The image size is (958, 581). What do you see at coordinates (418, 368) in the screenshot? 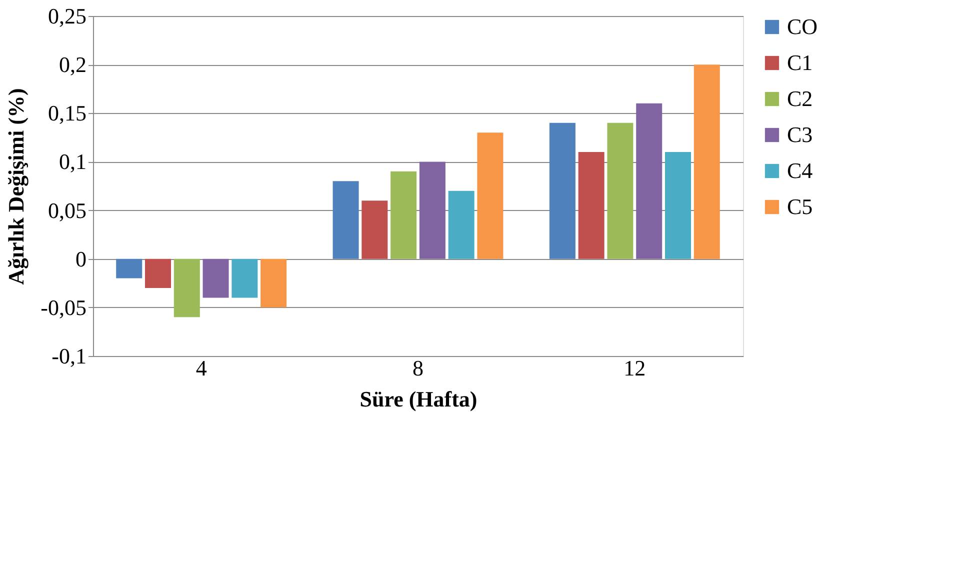
I see `x-tick-label: 8` at bounding box center [418, 368].